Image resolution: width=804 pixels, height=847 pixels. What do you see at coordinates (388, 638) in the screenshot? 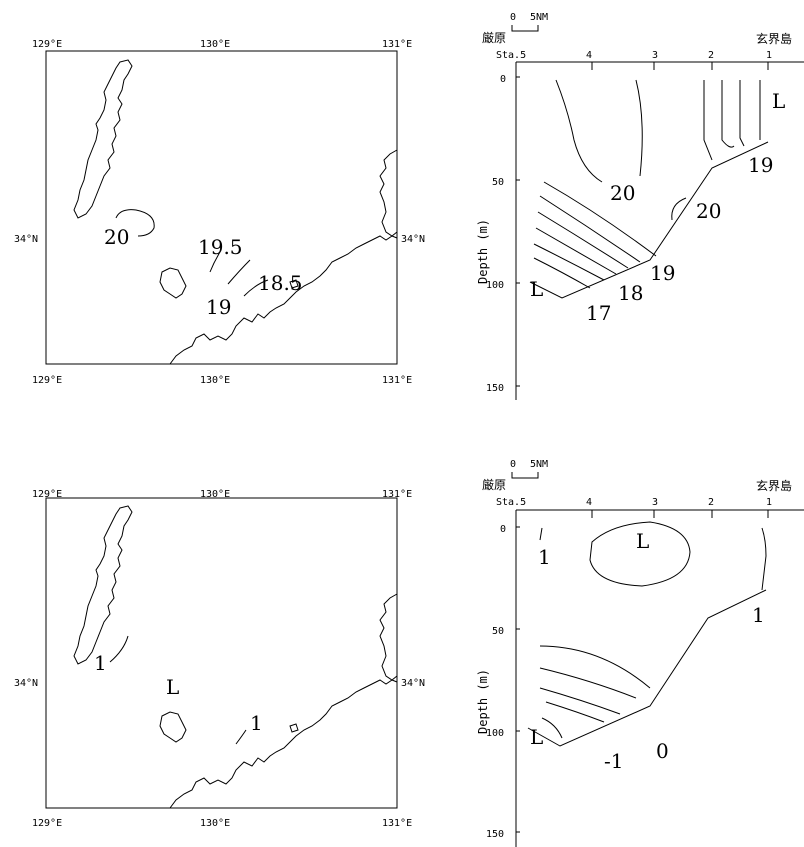
I see `bottom-map-honshu-coast` at bounding box center [388, 638].